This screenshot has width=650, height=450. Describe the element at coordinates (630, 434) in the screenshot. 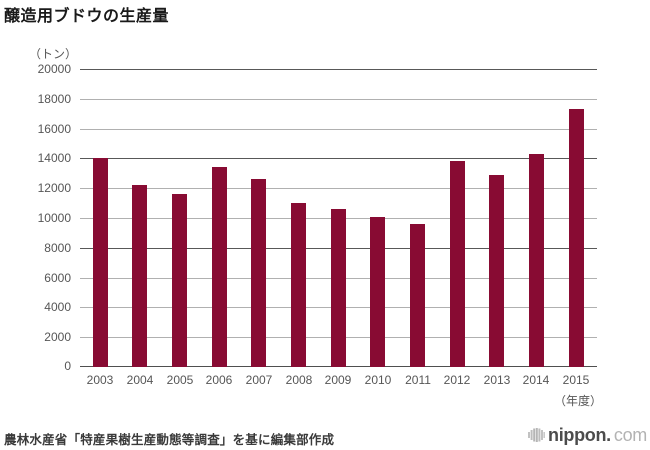

I see `brand-name-light: com` at that location.